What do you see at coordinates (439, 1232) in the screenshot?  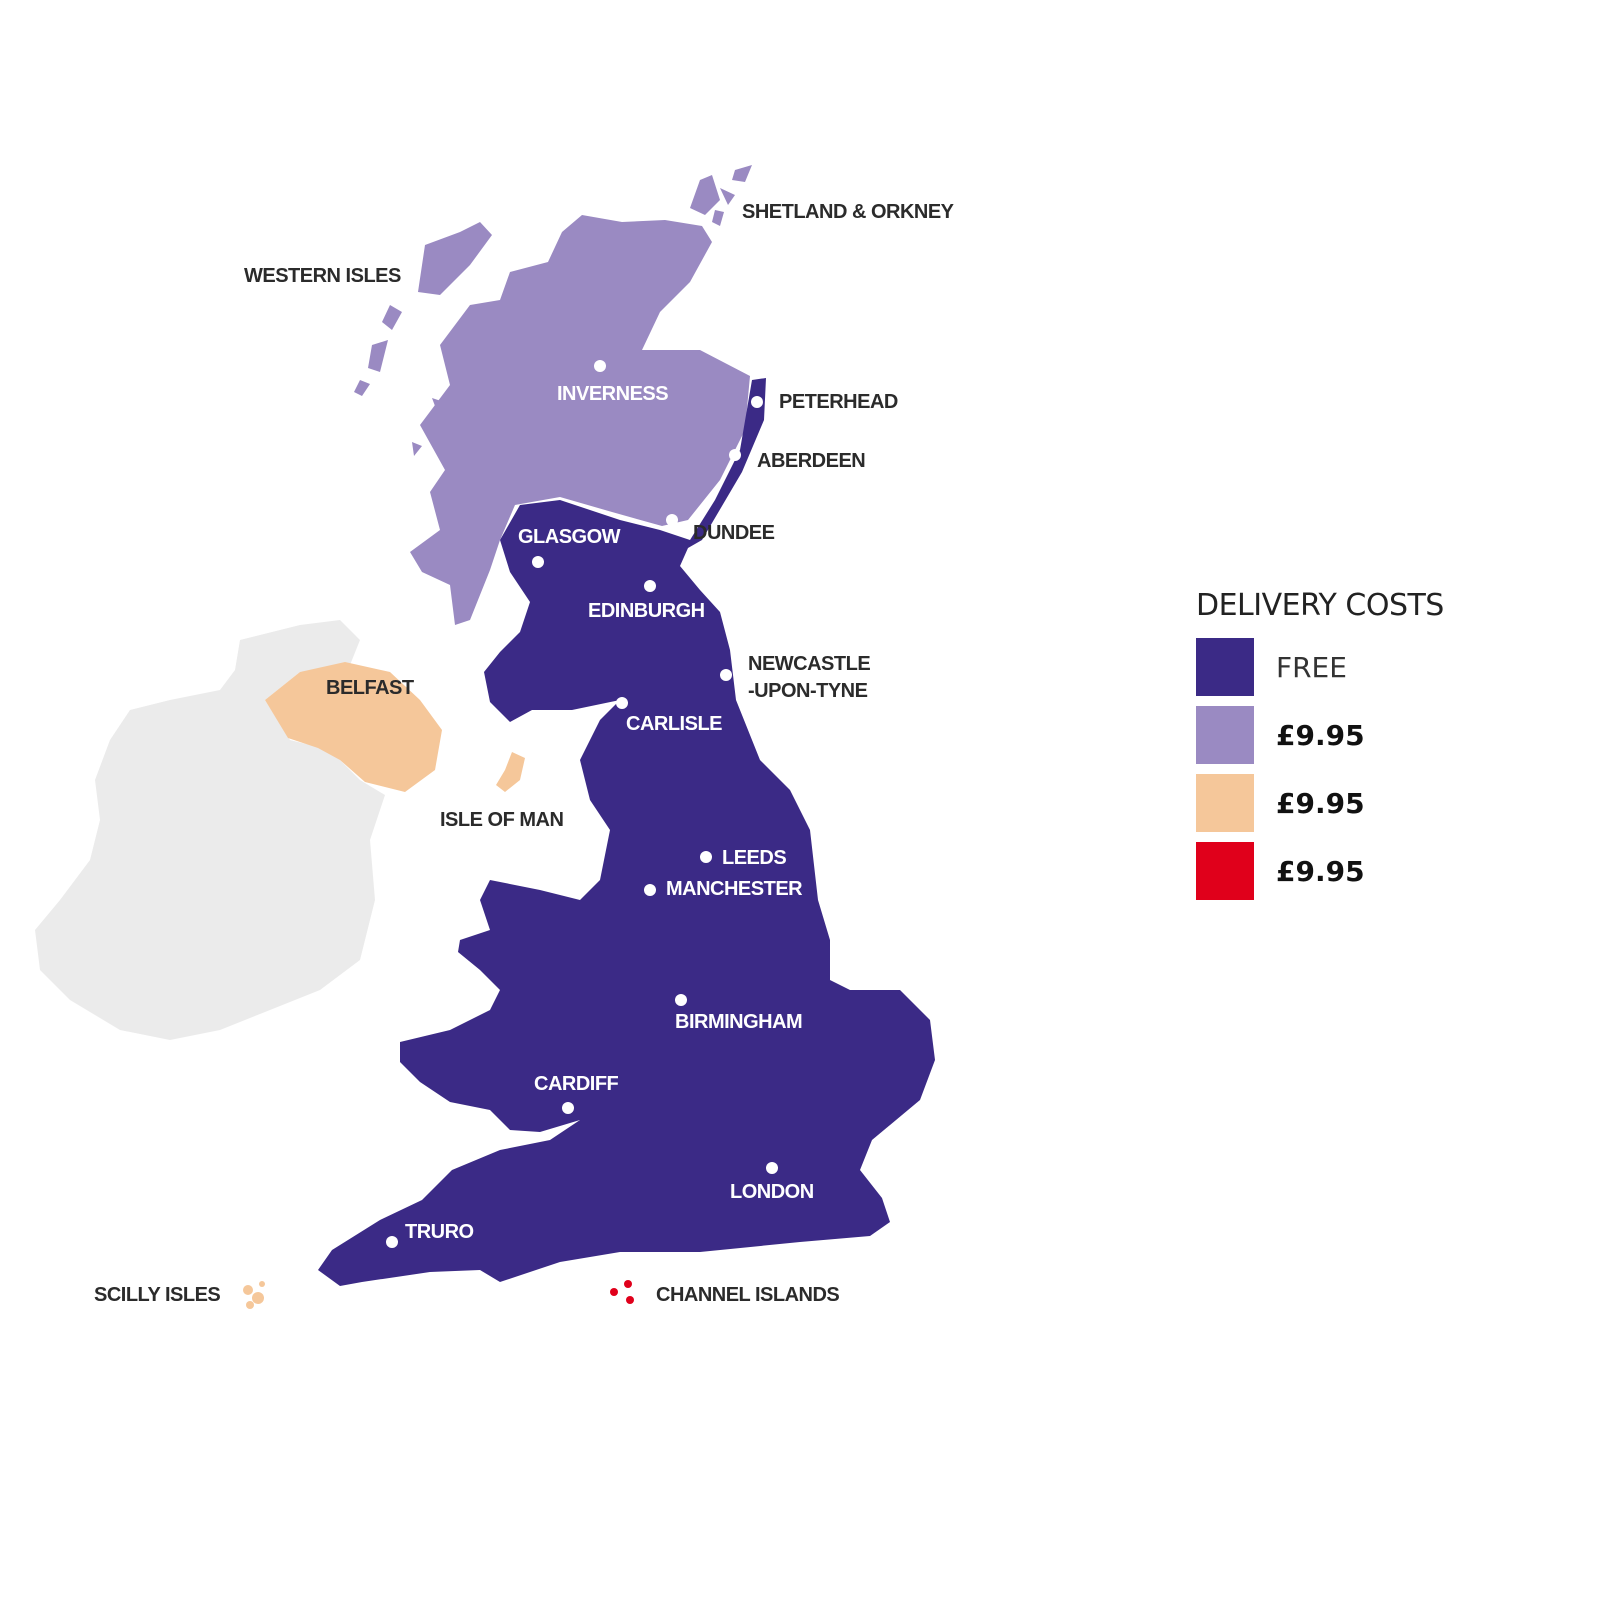 I see `truro-label: TRURO` at bounding box center [439, 1232].